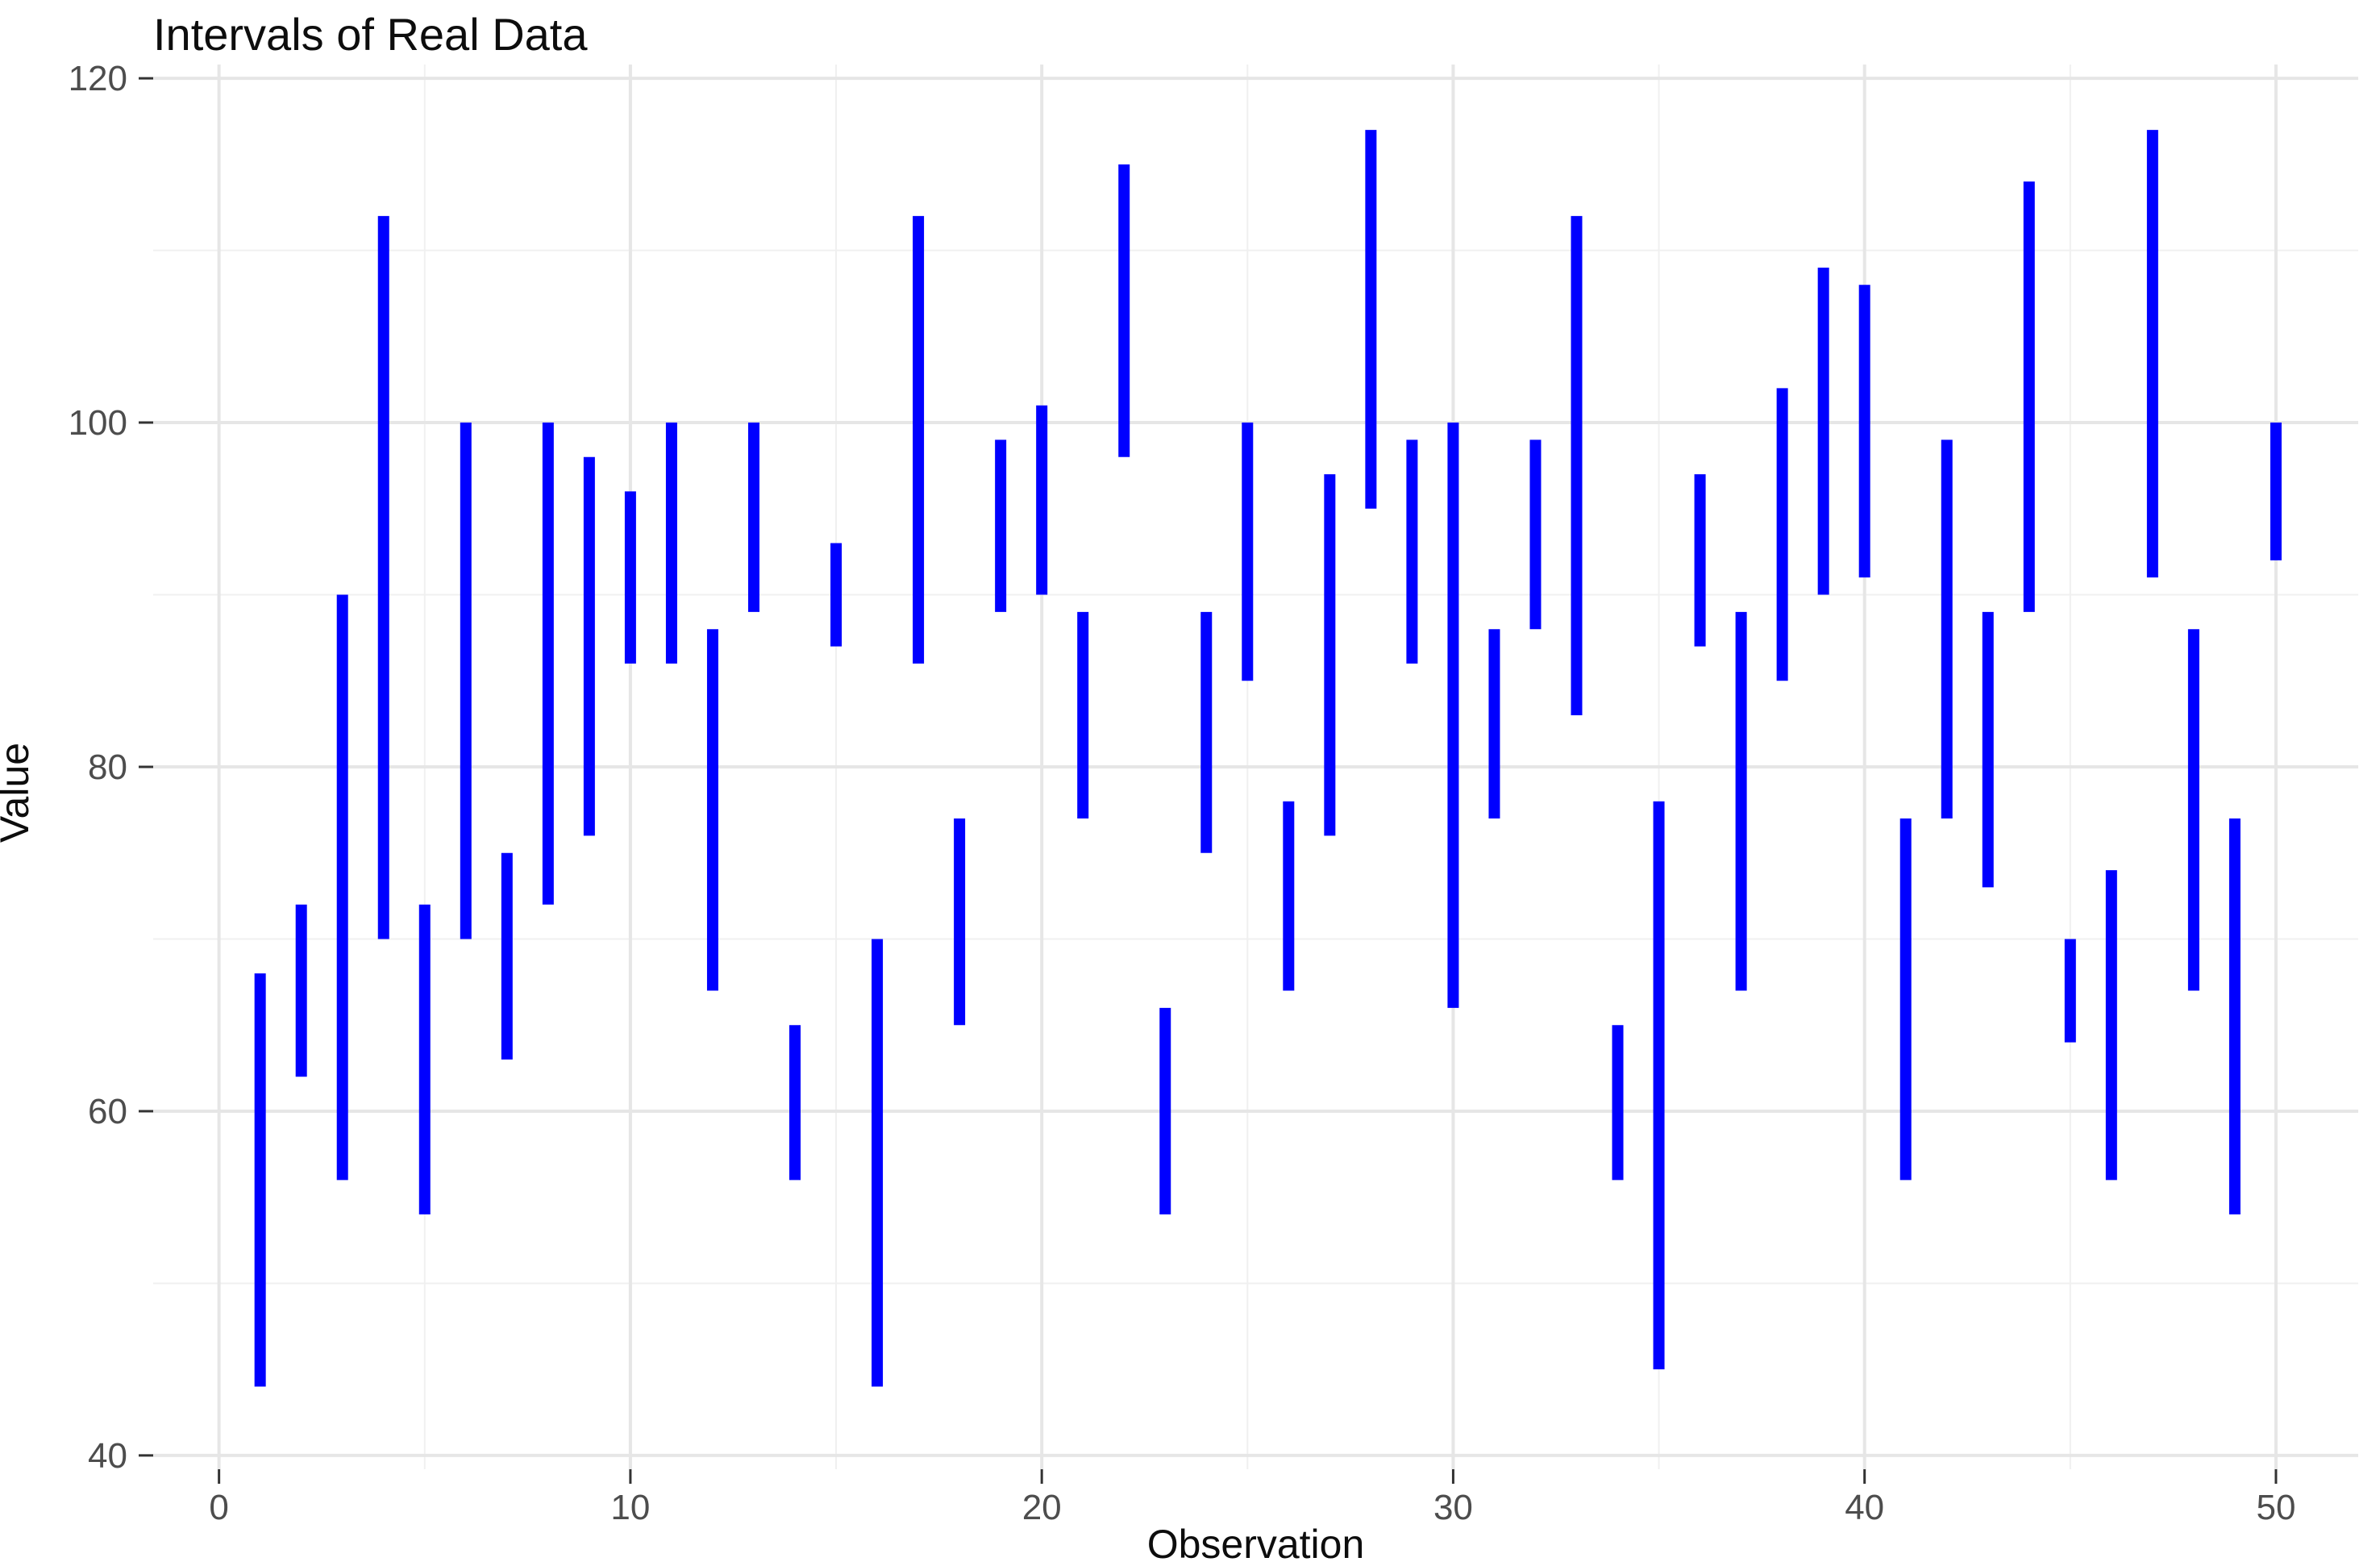 Image resolution: width=2380 pixels, height=1566 pixels. What do you see at coordinates (98, 78) in the screenshot?
I see `y-tick-label: 120` at bounding box center [98, 78].